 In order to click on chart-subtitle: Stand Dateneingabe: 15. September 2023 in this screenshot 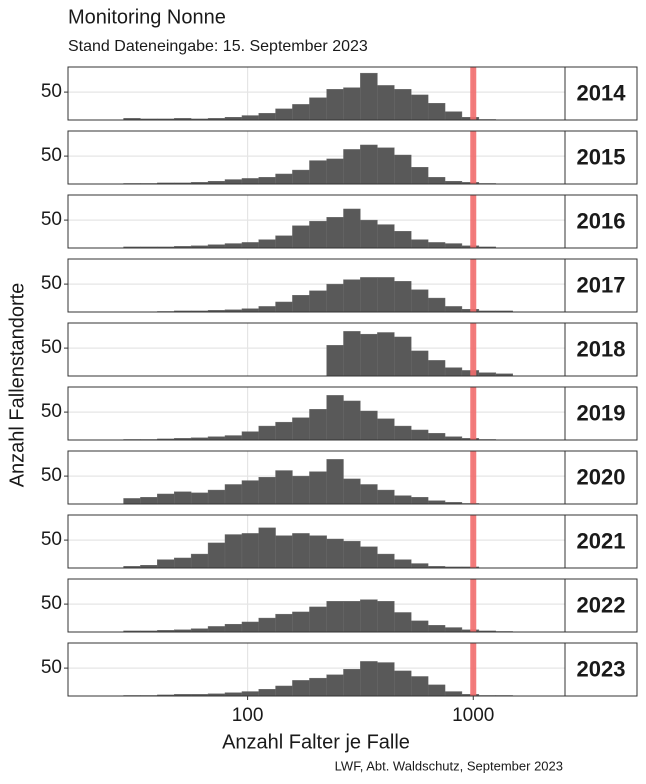, I will do `click(218, 46)`.